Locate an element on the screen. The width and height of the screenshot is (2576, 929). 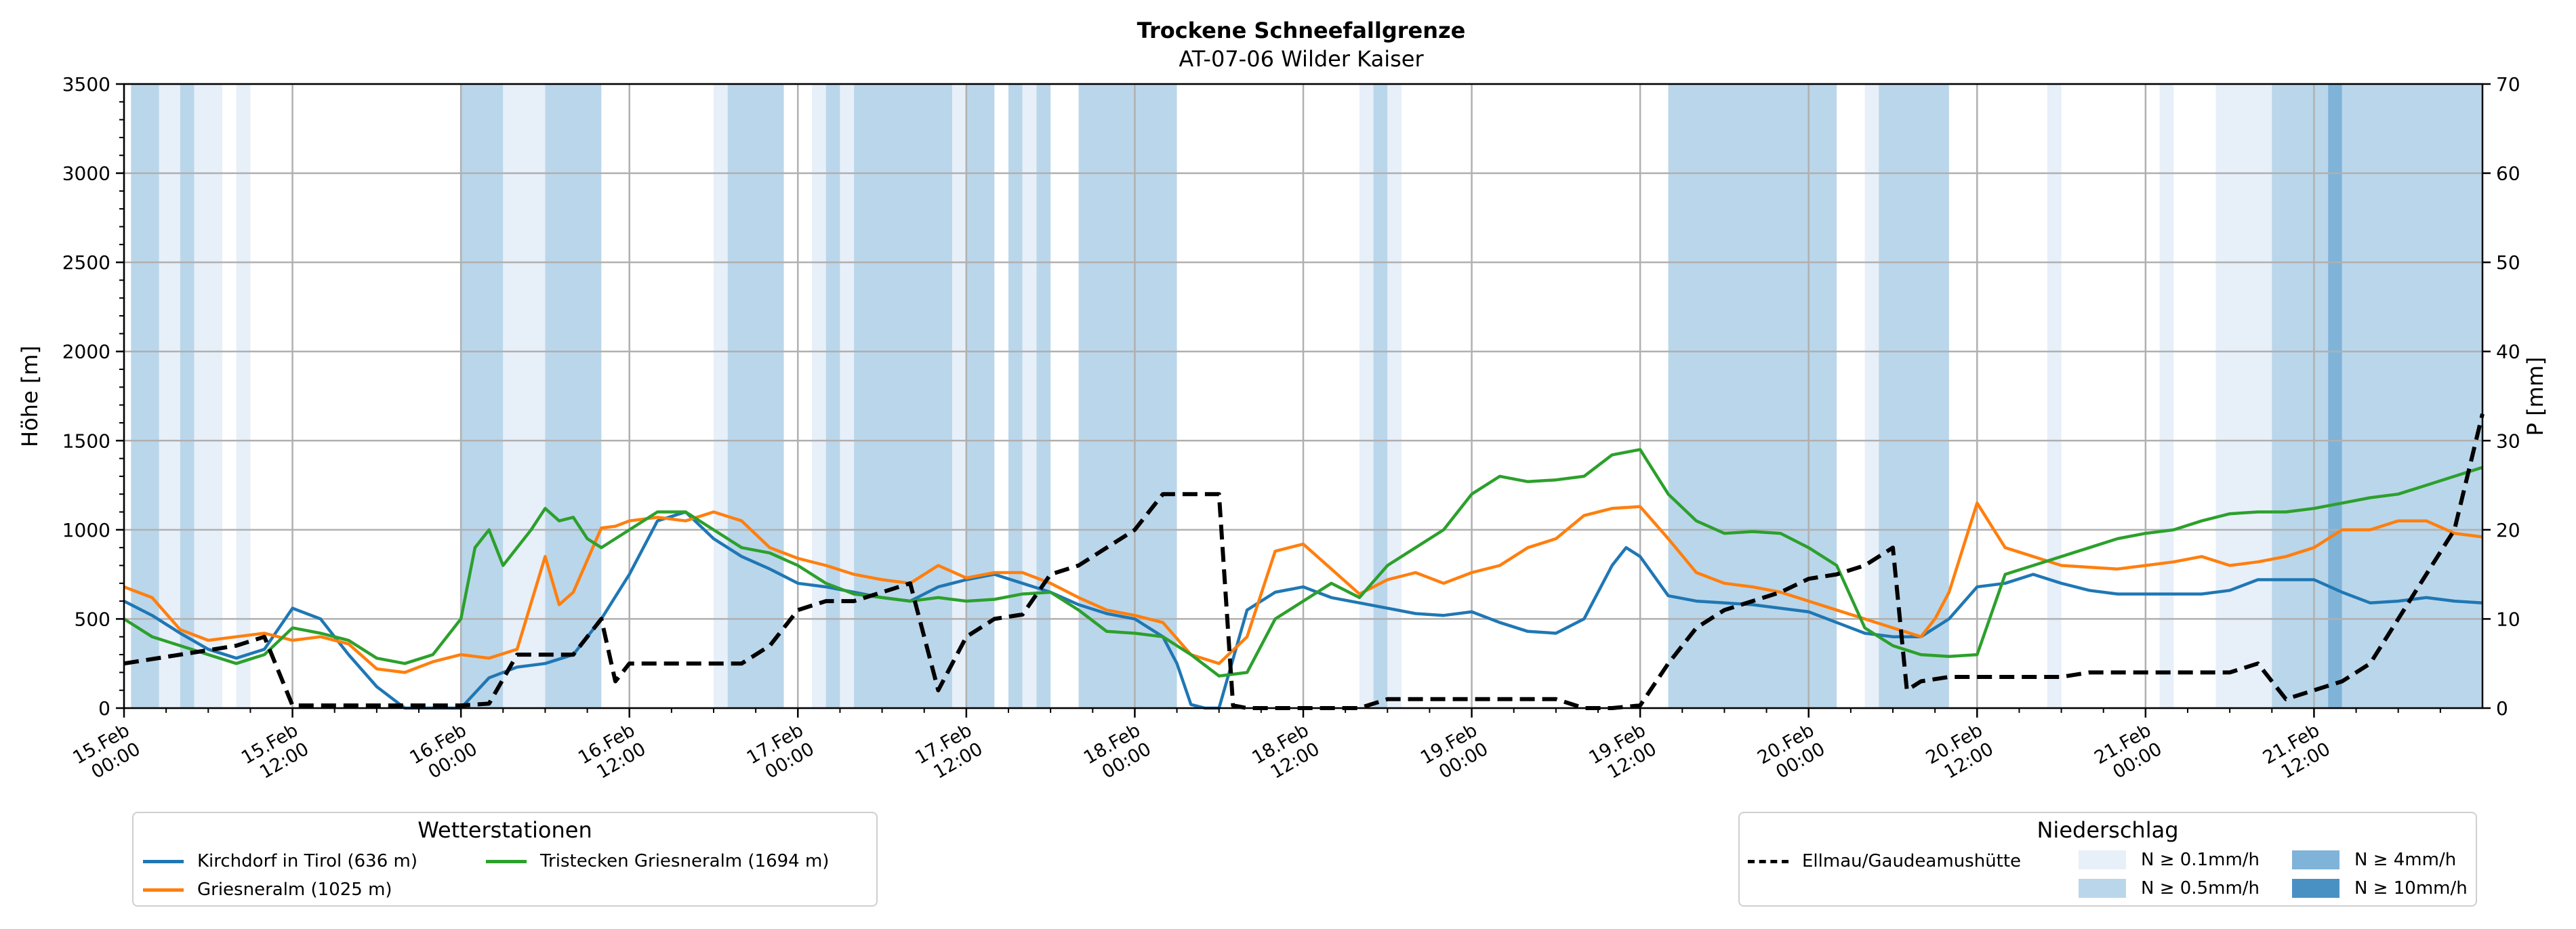
legend-entry-level-0: N ≥ 0.1mm/h is located at coordinates (2169, 860).